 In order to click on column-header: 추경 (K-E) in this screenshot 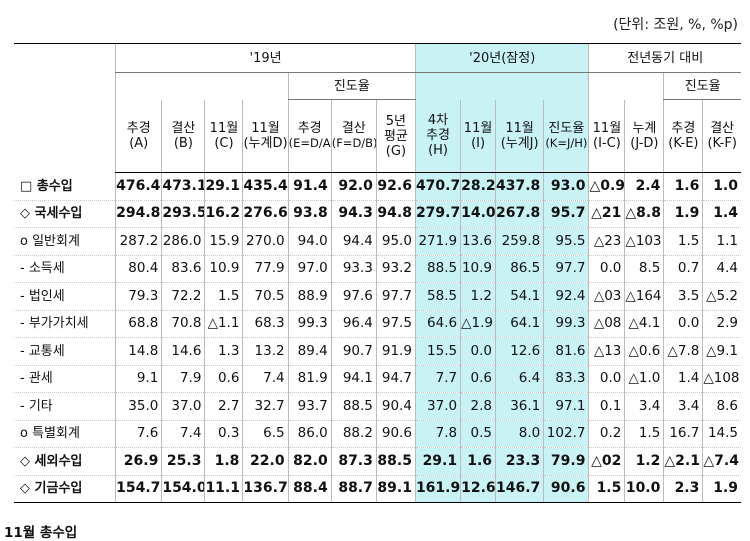, I will do `click(683, 136)`.